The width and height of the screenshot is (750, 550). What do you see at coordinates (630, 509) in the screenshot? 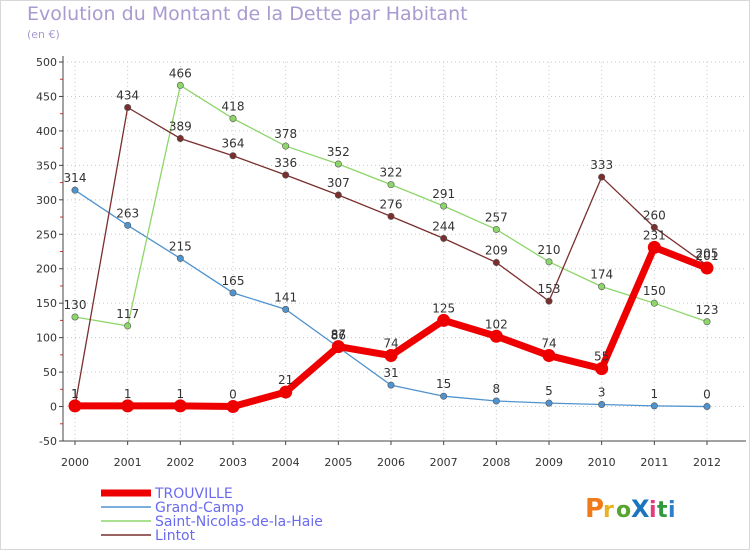
I see `proxiti-logo: P r o X i t i` at bounding box center [630, 509].